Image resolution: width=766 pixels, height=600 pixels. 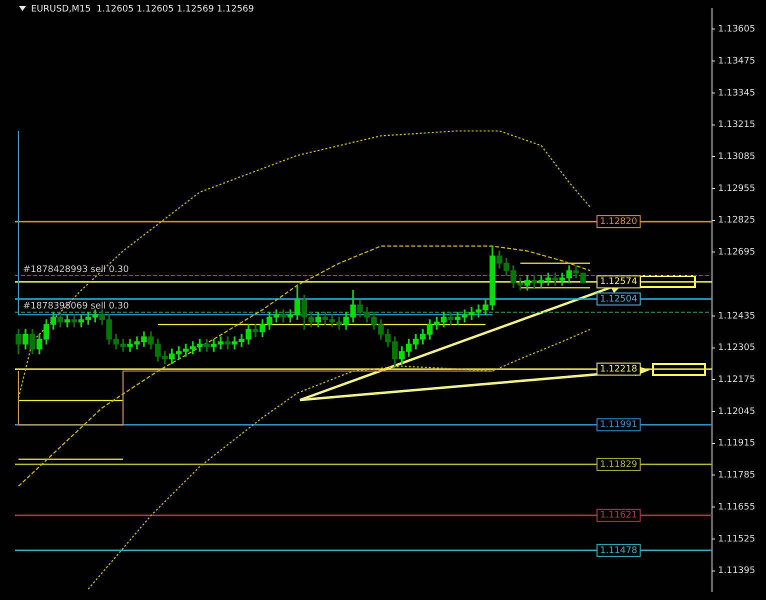 I want to click on ref-line-label: 1.12574, so click(x=619, y=282).